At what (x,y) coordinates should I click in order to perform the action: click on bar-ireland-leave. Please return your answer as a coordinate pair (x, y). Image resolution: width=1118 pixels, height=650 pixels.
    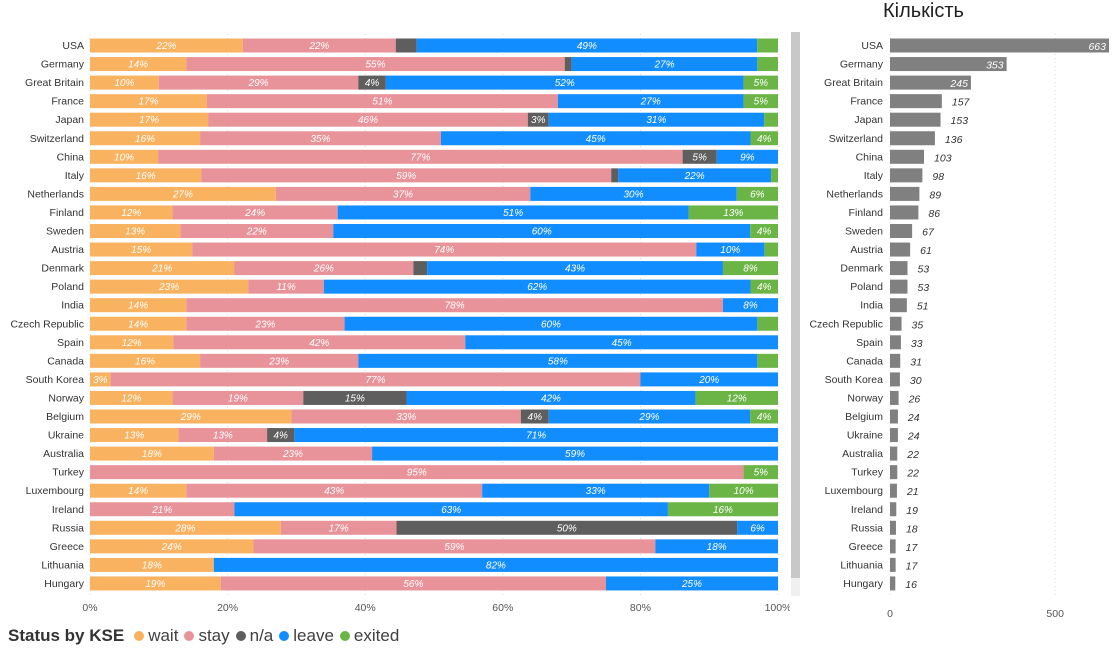
    Looking at the image, I should click on (451, 509).